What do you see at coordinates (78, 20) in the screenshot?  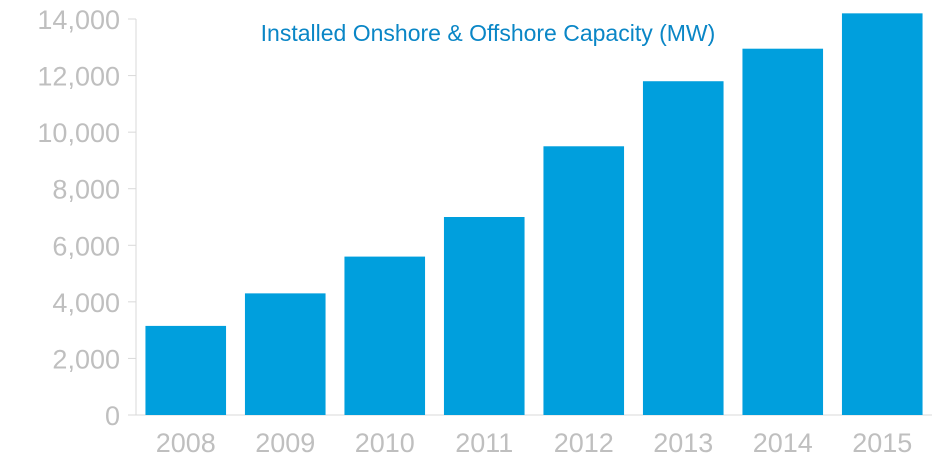 I see `y-tick-label: 14,000` at bounding box center [78, 20].